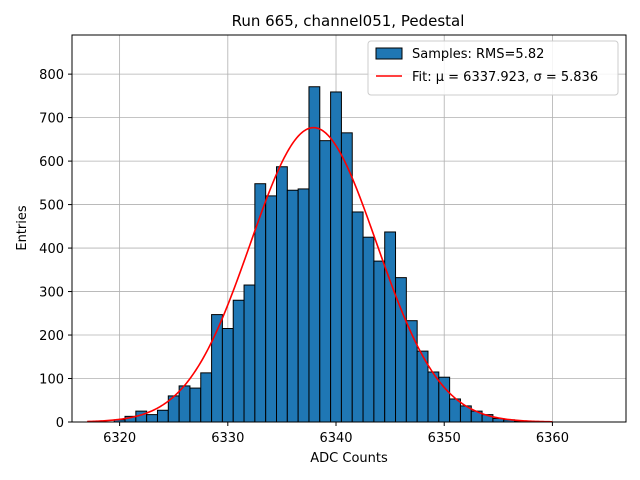 Image resolution: width=640 pixels, height=480 pixels. I want to click on legend-samples-swatch, so click(389, 53).